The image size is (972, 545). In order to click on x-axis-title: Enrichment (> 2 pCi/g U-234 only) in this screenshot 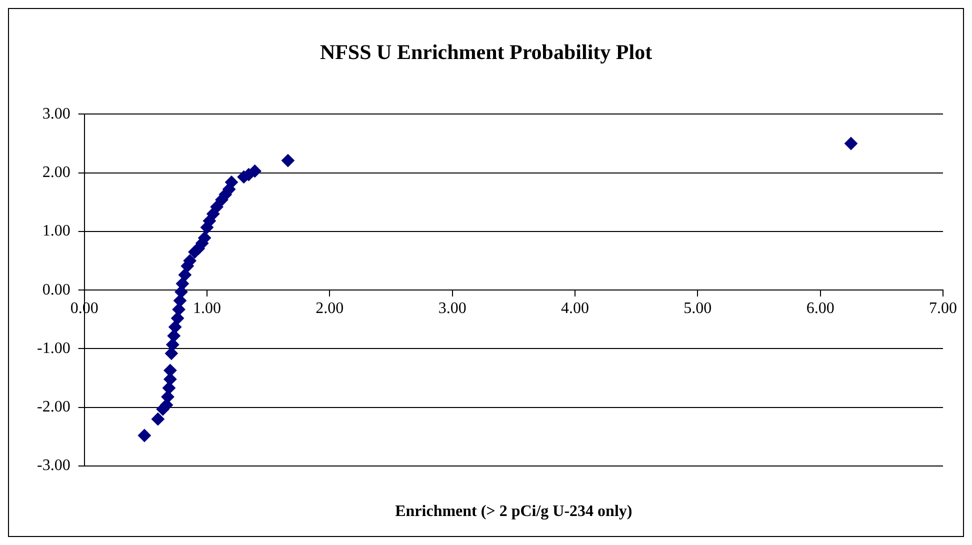, I will do `click(513, 511)`.